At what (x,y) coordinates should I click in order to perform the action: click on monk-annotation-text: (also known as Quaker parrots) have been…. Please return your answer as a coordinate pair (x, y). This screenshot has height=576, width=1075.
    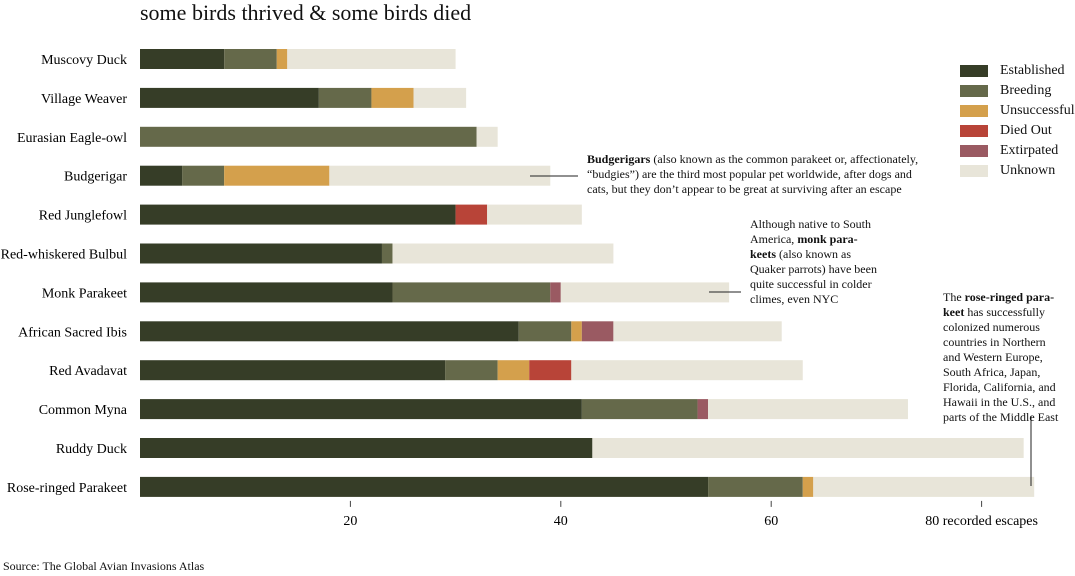
    Looking at the image, I should click on (813, 276).